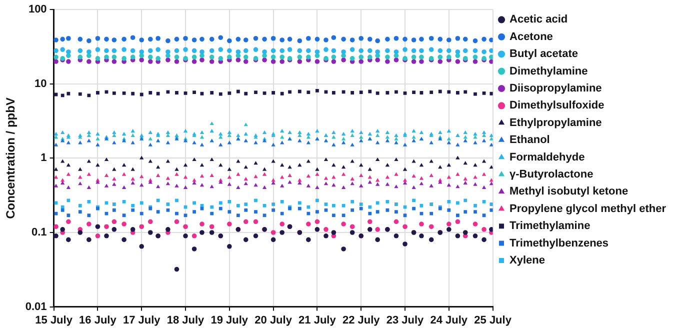 Image resolution: width=680 pixels, height=330 pixels. Describe the element at coordinates (547, 157) in the screenshot. I see `legend-label: Formaldehyde` at that location.